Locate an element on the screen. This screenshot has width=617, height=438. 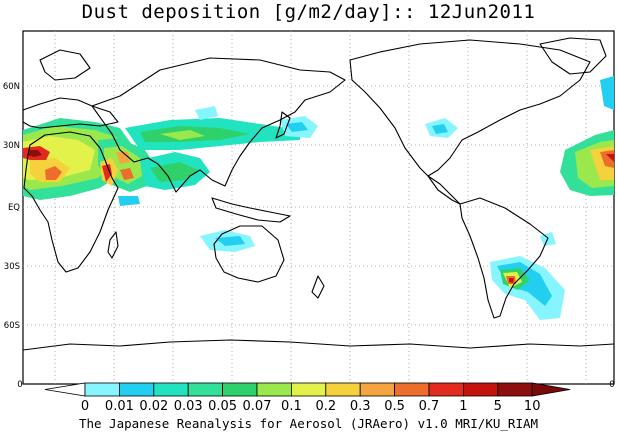
colorbar-level-label: 0.07 is located at coordinates (257, 406).